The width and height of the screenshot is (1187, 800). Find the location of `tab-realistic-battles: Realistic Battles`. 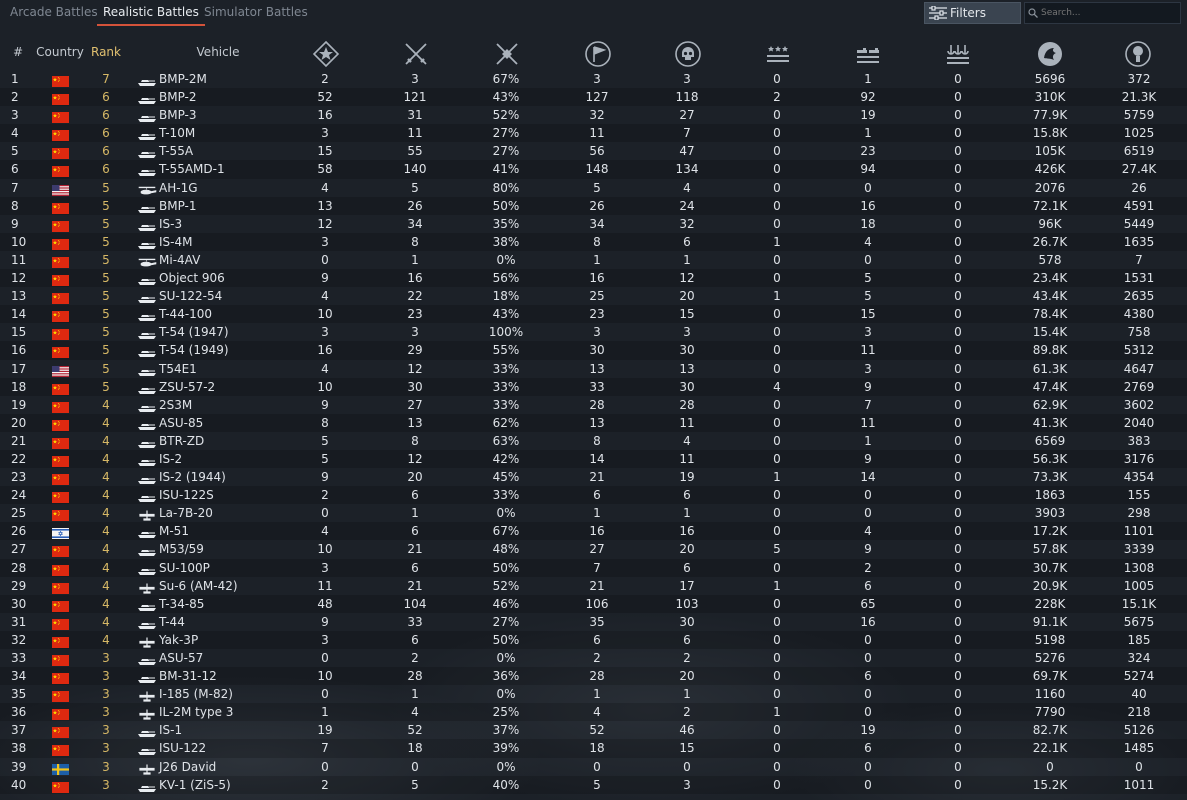

tab-realistic-battles: Realistic Battles is located at coordinates (151, 13).